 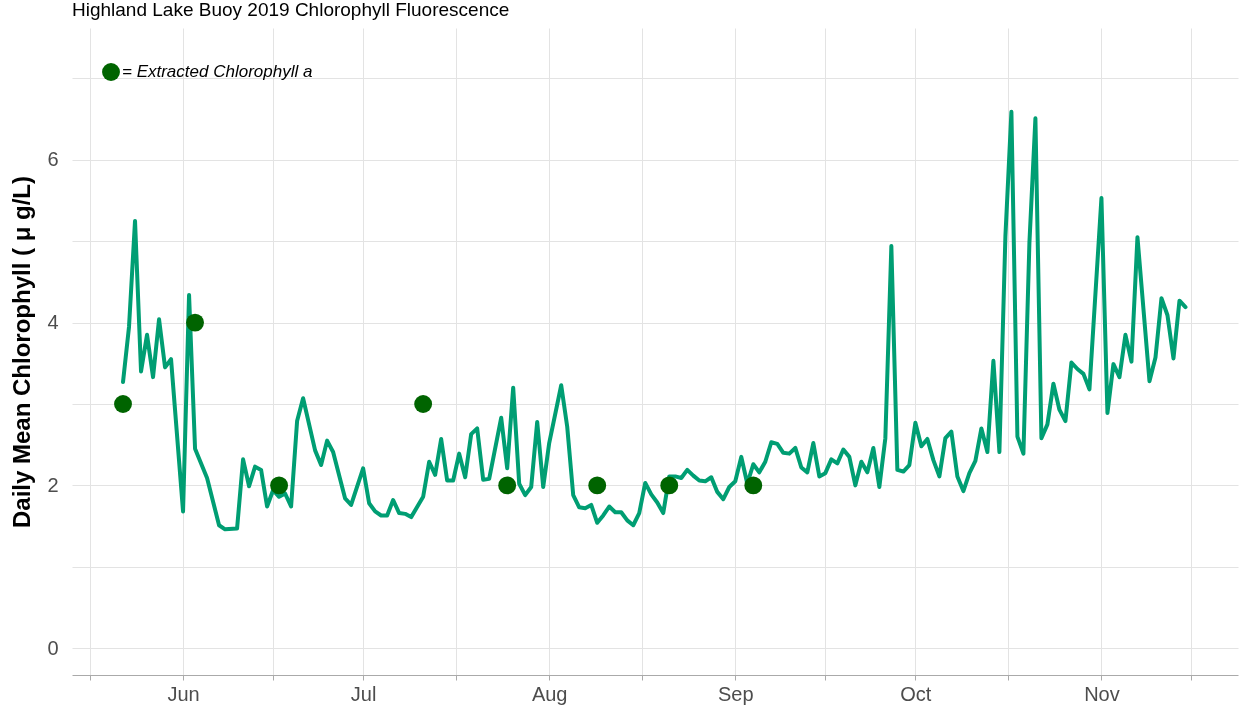 I want to click on x-tick-label: Jun, so click(x=183, y=693).